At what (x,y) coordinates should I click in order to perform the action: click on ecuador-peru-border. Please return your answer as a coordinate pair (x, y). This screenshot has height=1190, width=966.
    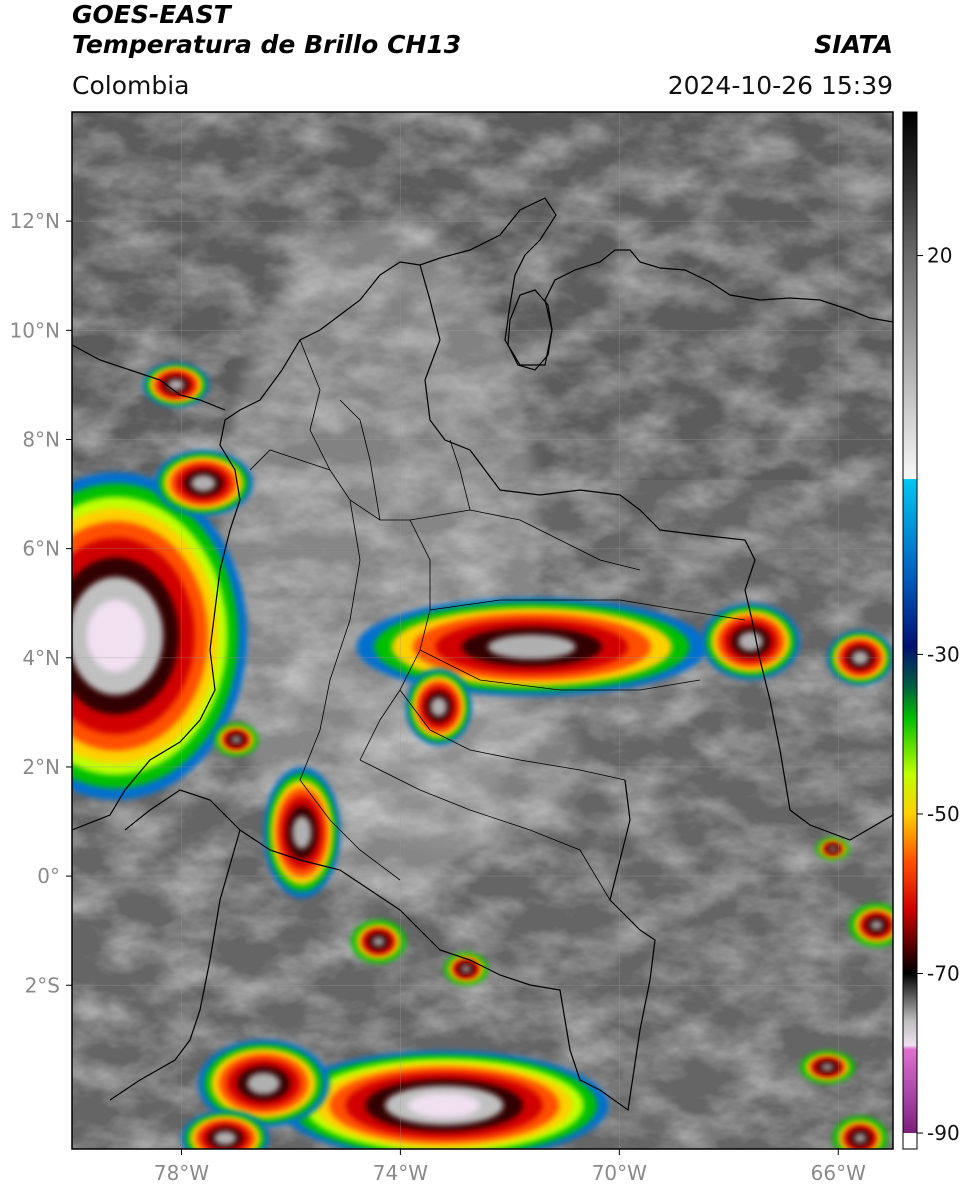
    Looking at the image, I should click on (175, 965).